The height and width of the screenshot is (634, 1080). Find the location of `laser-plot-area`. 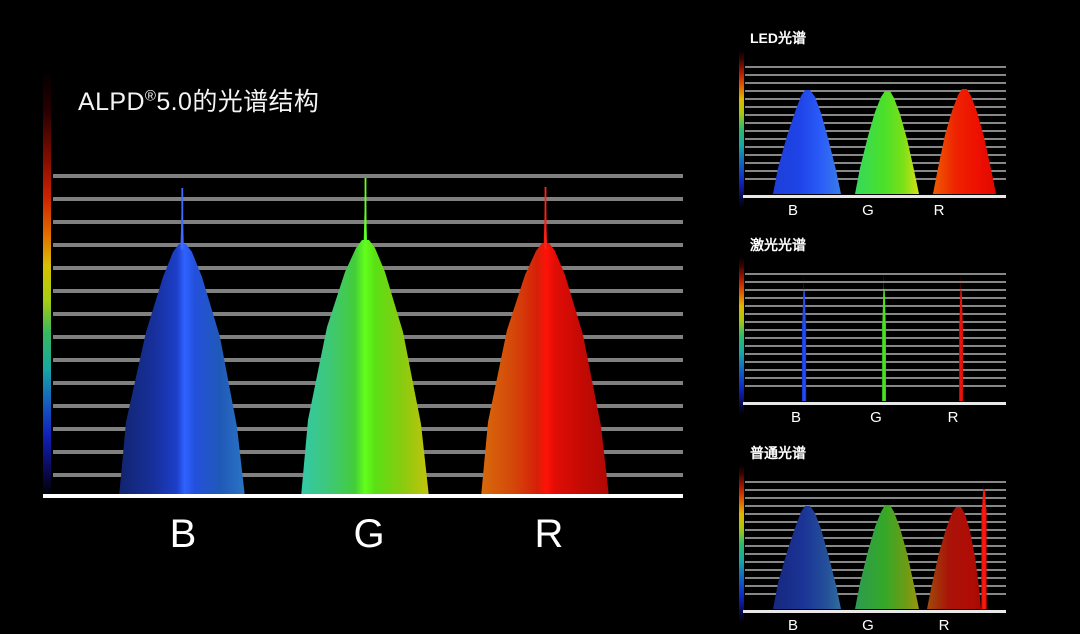

laser-plot-area is located at coordinates (875, 337).